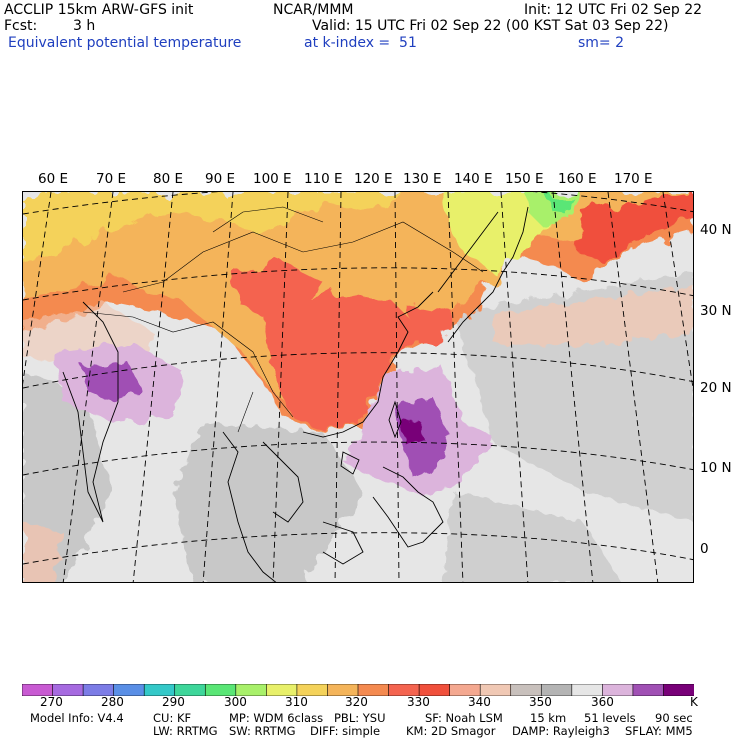 The height and width of the screenshot is (740, 740). I want to click on colorbar-unit: K, so click(694, 702).